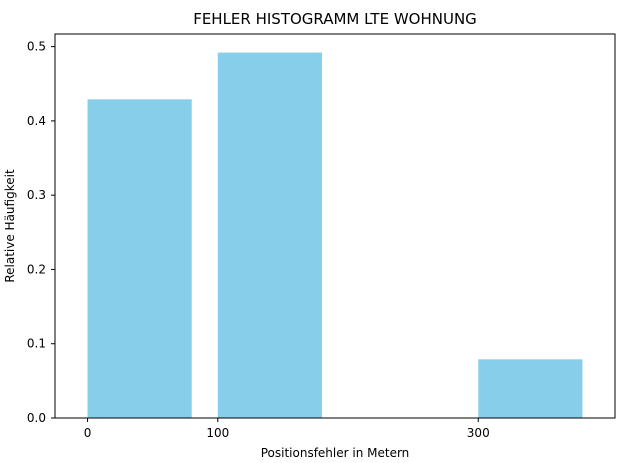 The image size is (620, 463). I want to click on chart-title: FEHLER HISTOGRAMM LTE WOHNUNG, so click(335, 19).